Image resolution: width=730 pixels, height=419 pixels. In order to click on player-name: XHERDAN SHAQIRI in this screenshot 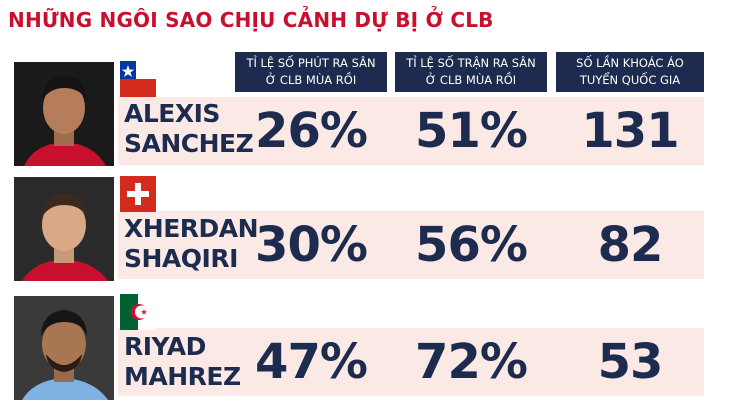, I will do `click(191, 243)`.